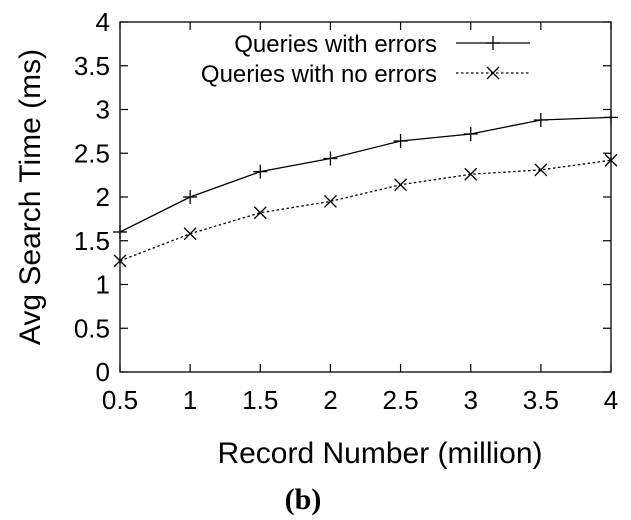  Describe the element at coordinates (103, 22) in the screenshot. I see `y-tick-label: 4` at that location.